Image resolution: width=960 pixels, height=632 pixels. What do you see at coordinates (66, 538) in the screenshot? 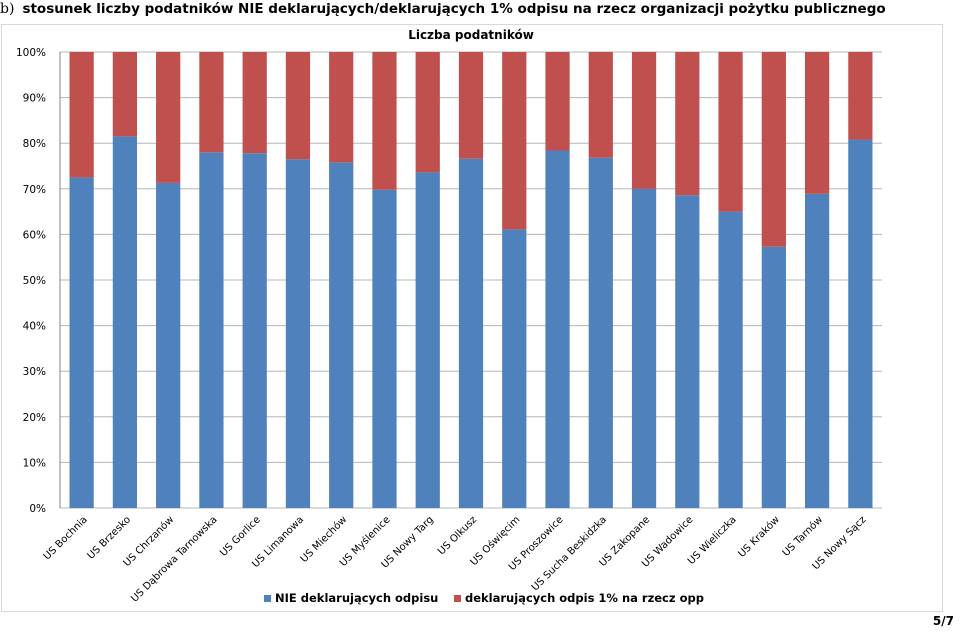
I see `x-tick-label: US Bochnia` at bounding box center [66, 538].